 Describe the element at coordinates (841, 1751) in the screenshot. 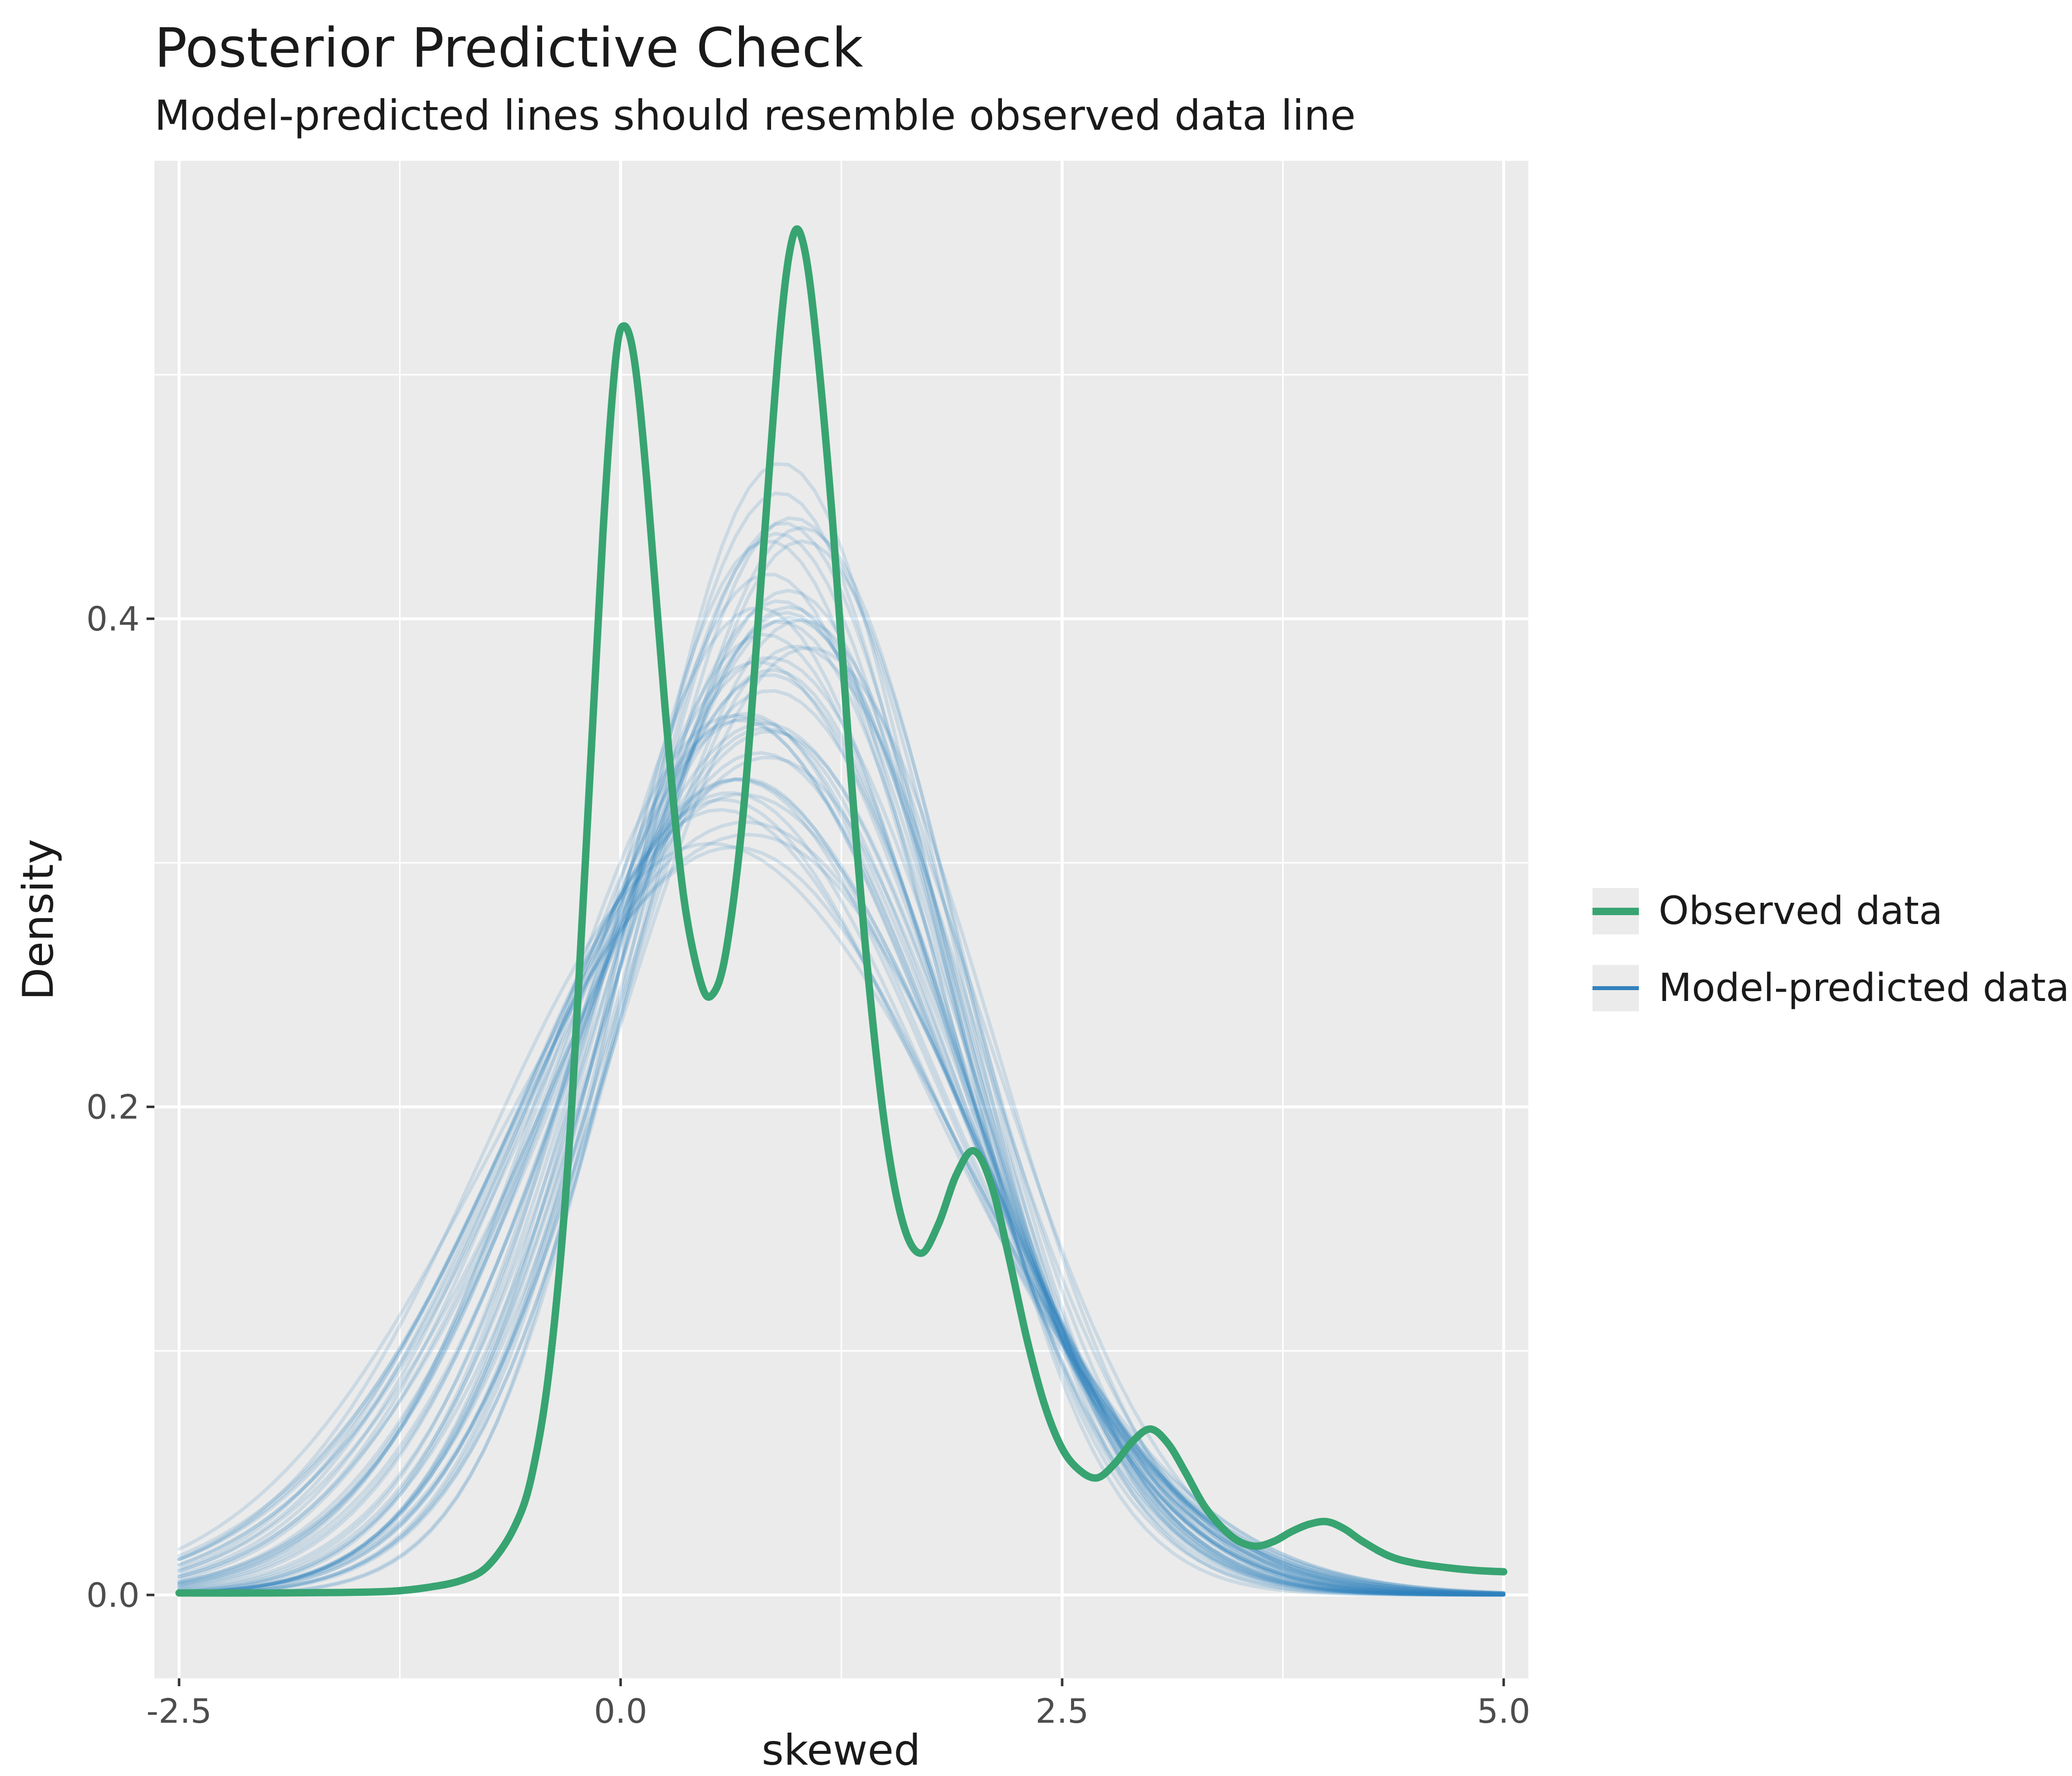

I see `x-axis-title: skewed` at that location.